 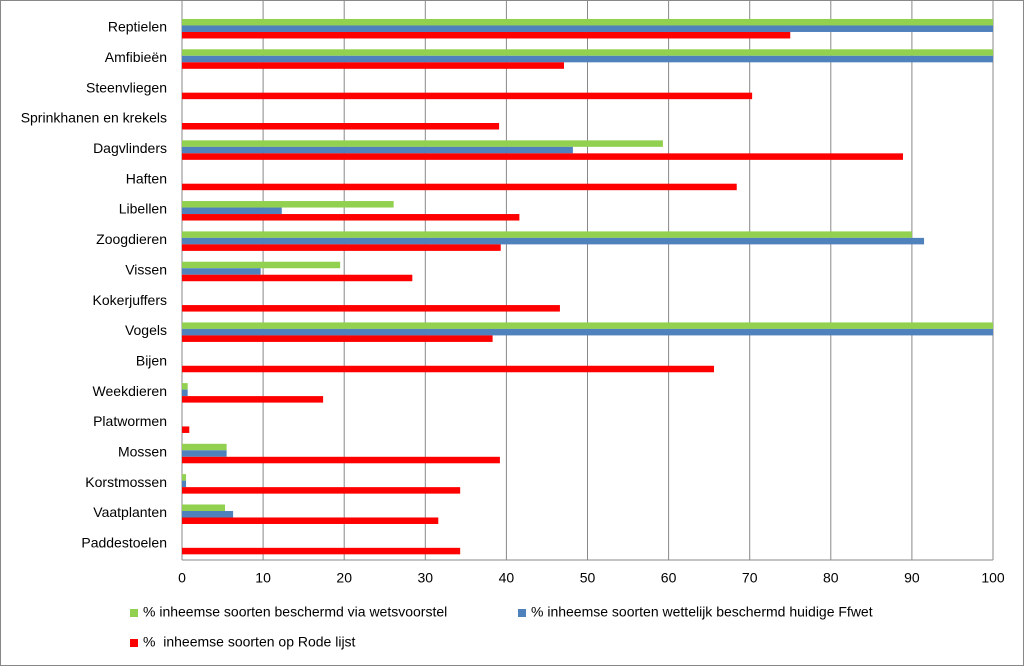 What do you see at coordinates (146, 178) in the screenshot?
I see `y-tick-label: Haften` at bounding box center [146, 178].